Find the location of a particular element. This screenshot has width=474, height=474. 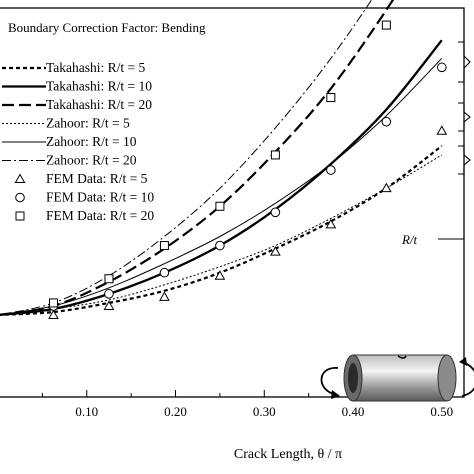

pipe-body is located at coordinates (400, 378).